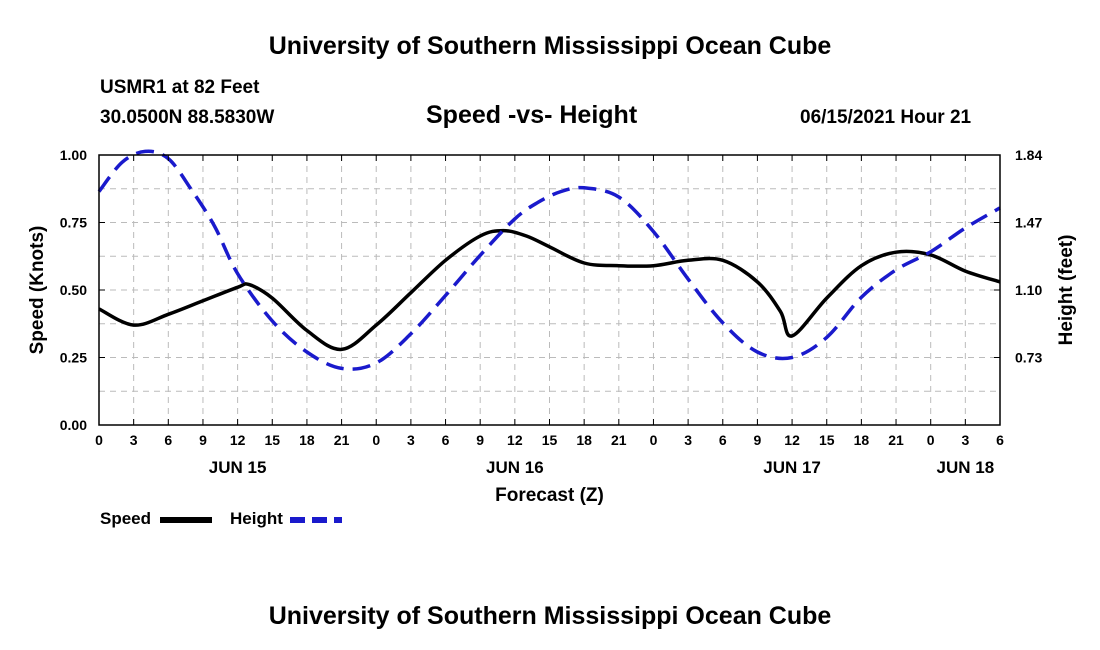  What do you see at coordinates (1028, 155) in the screenshot?
I see `y2-tick-label: 1.84` at bounding box center [1028, 155].